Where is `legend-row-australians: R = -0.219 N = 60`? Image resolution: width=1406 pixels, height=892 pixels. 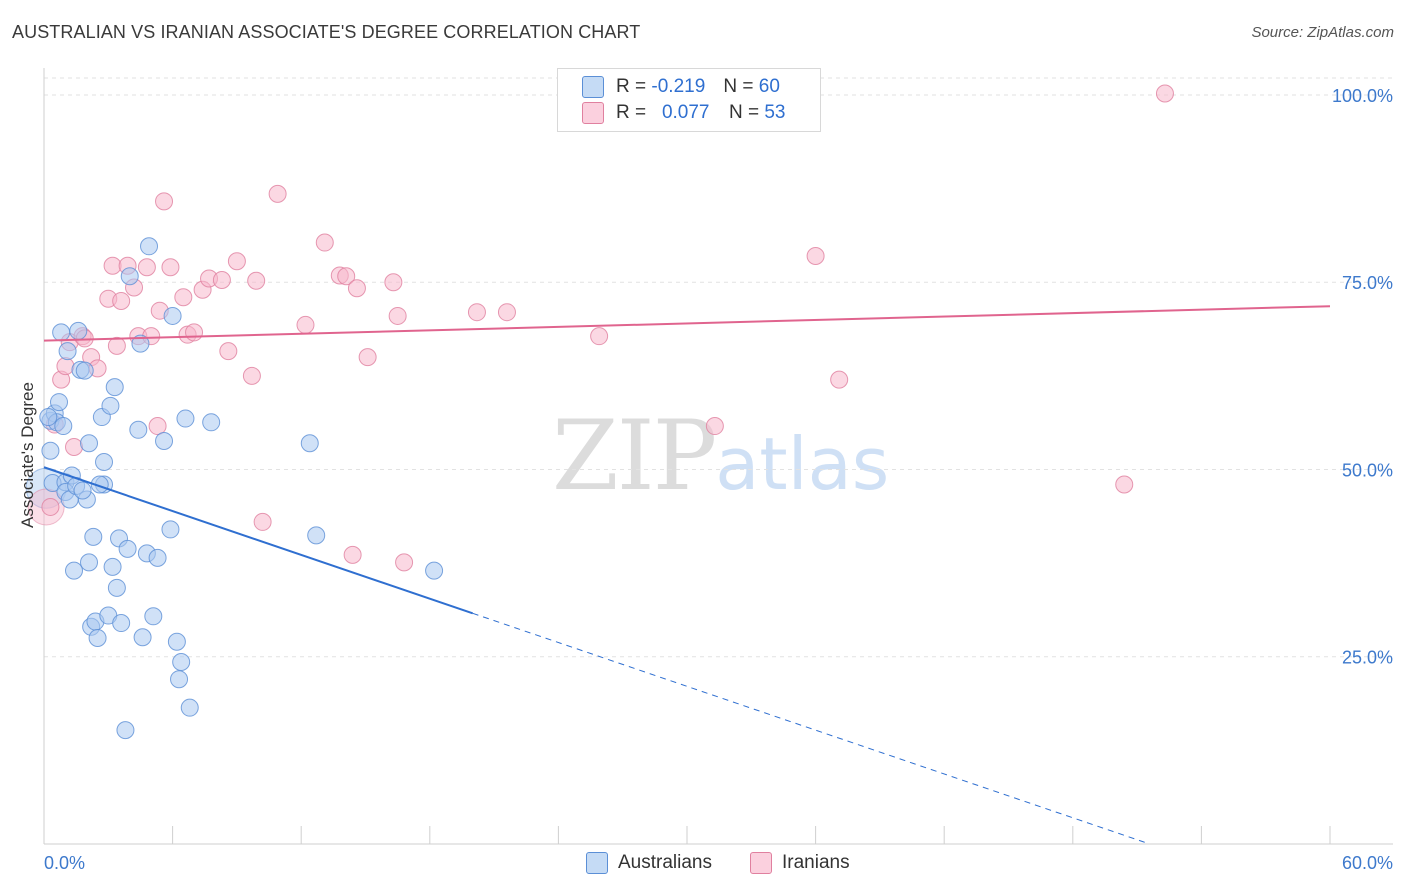
legend-row-australians: R = -0.219 N = 60 is located at coordinates (681, 87).